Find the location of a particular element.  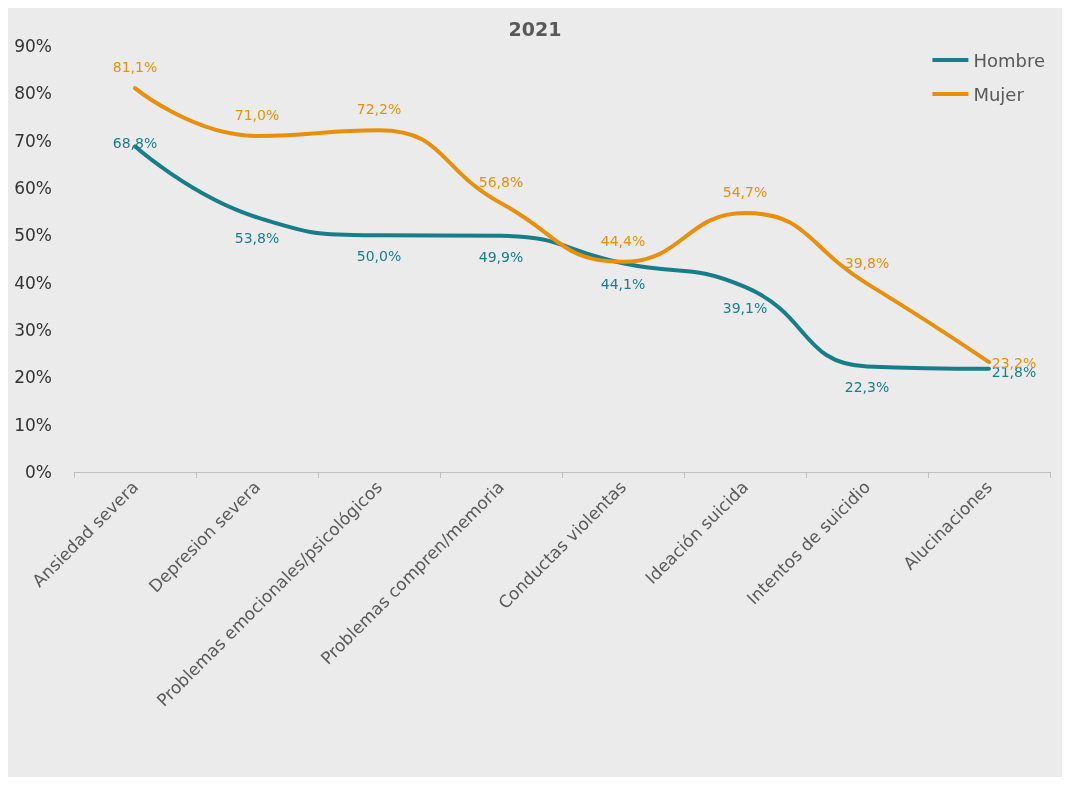

legend-label: Mujer is located at coordinates (999, 94).